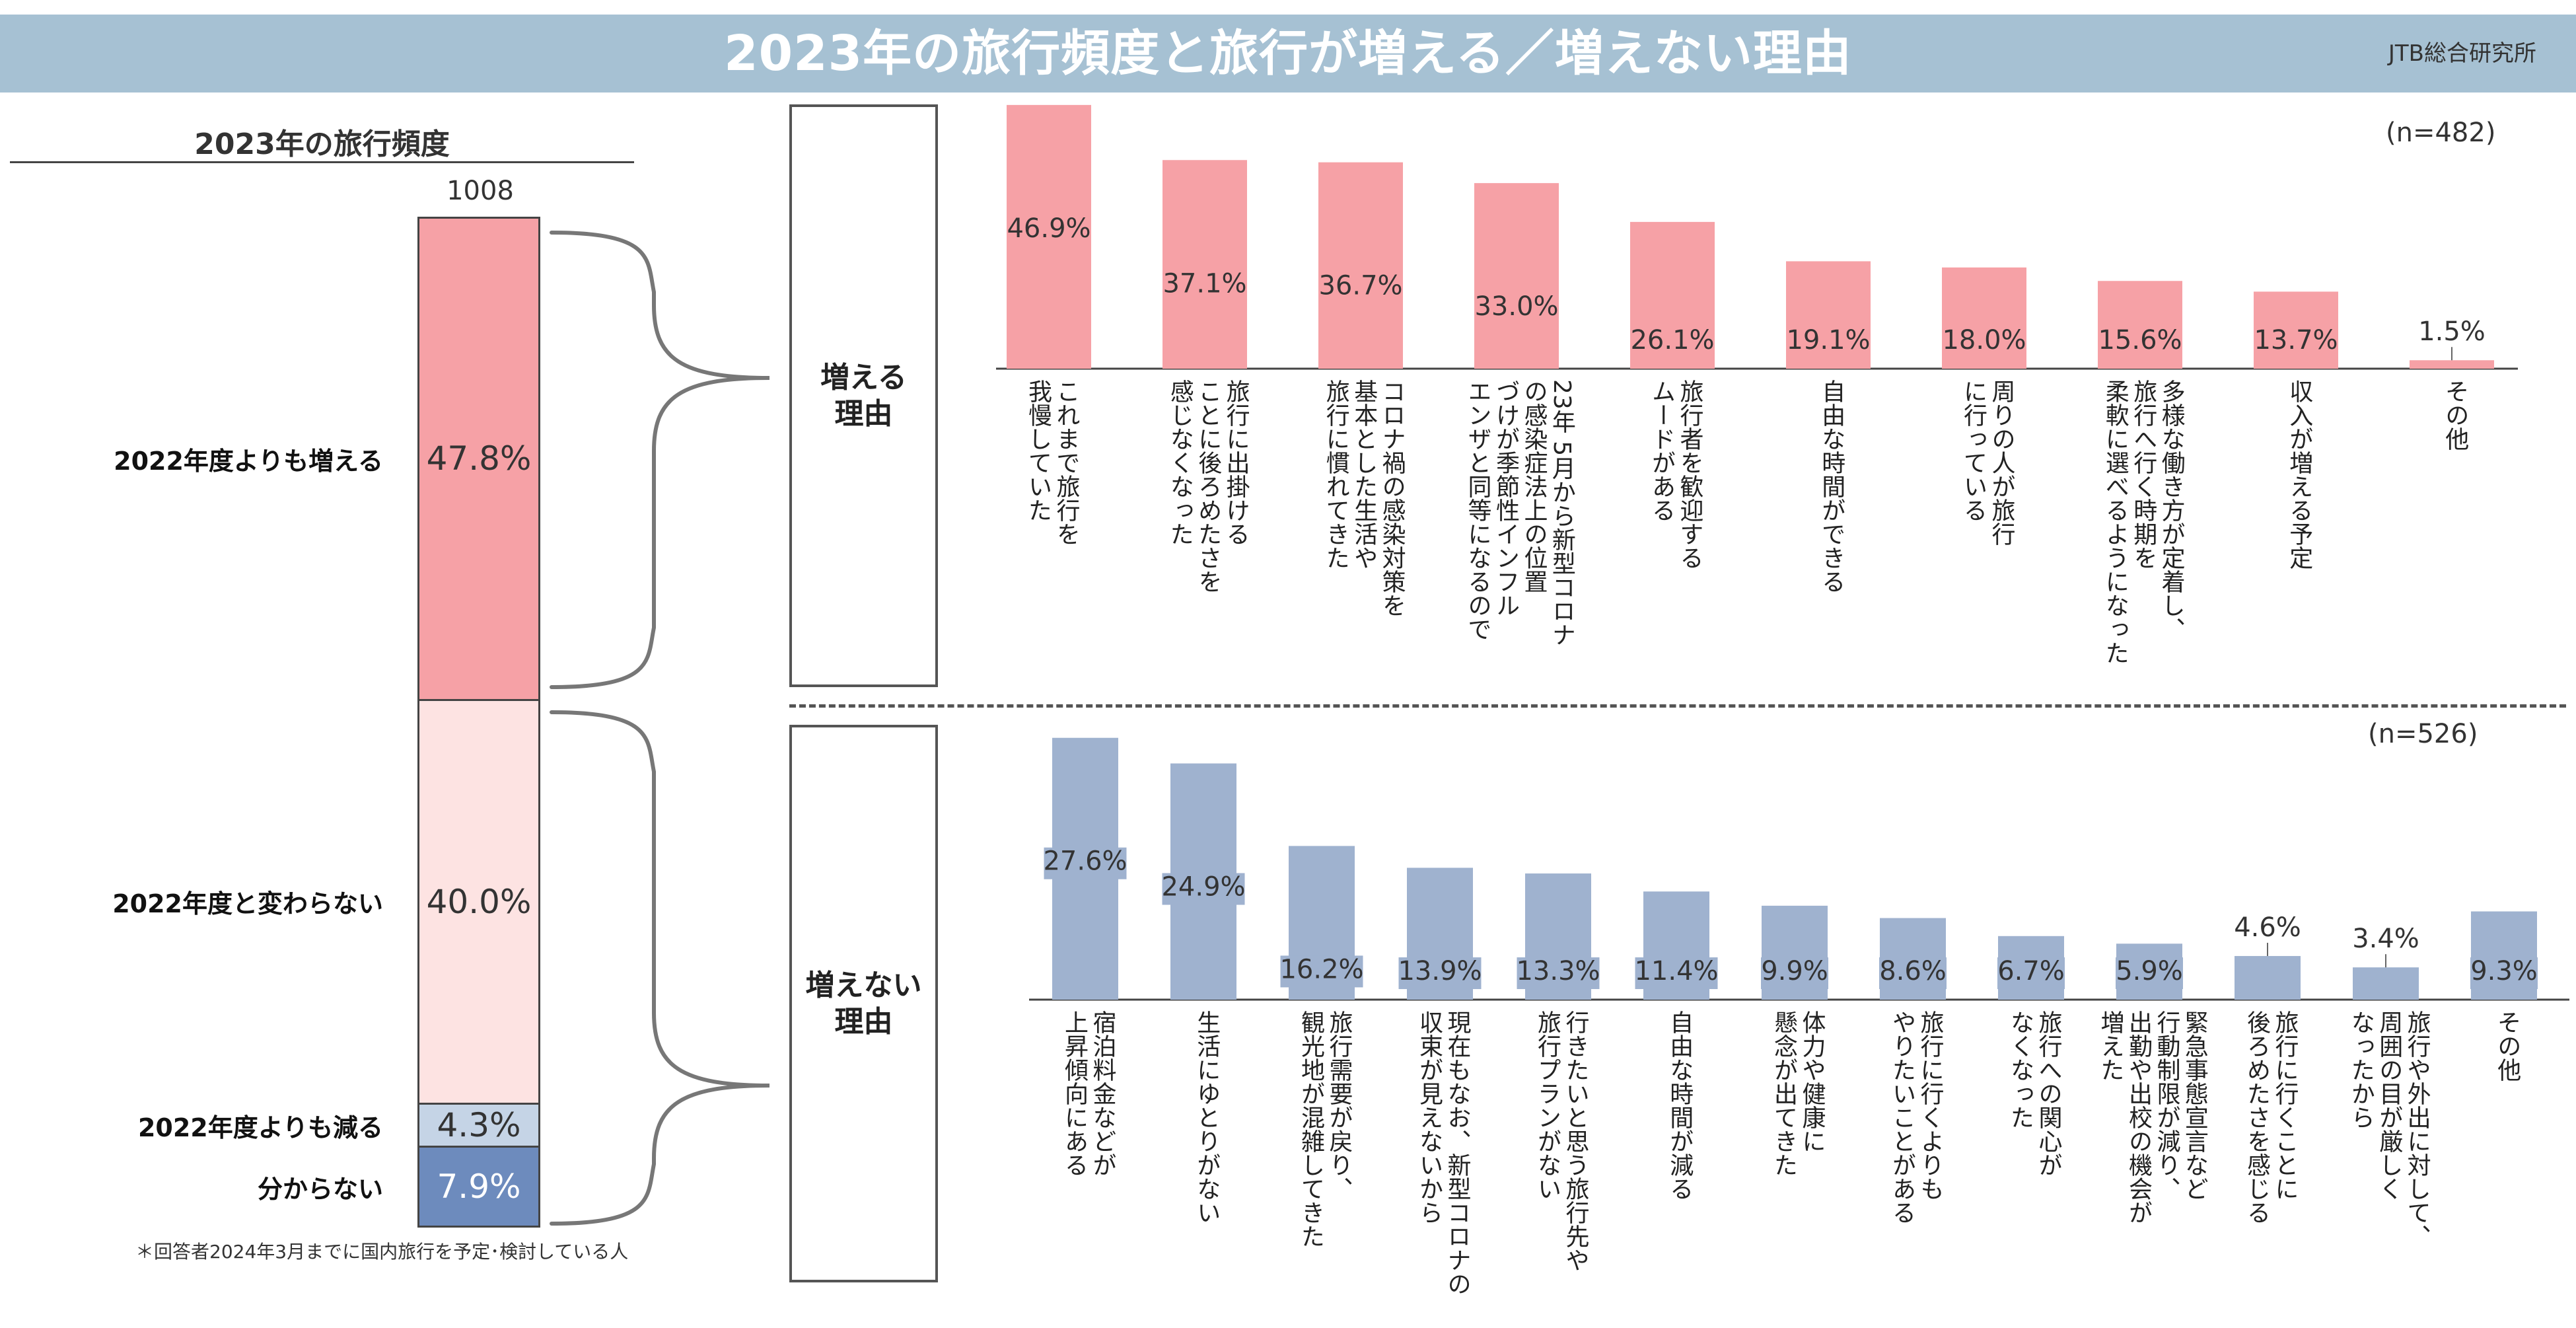 The height and width of the screenshot is (1328, 2576). I want to click on category-label: 旅行に行くことに 後ろめたさを感じる, so click(2270, 1117).